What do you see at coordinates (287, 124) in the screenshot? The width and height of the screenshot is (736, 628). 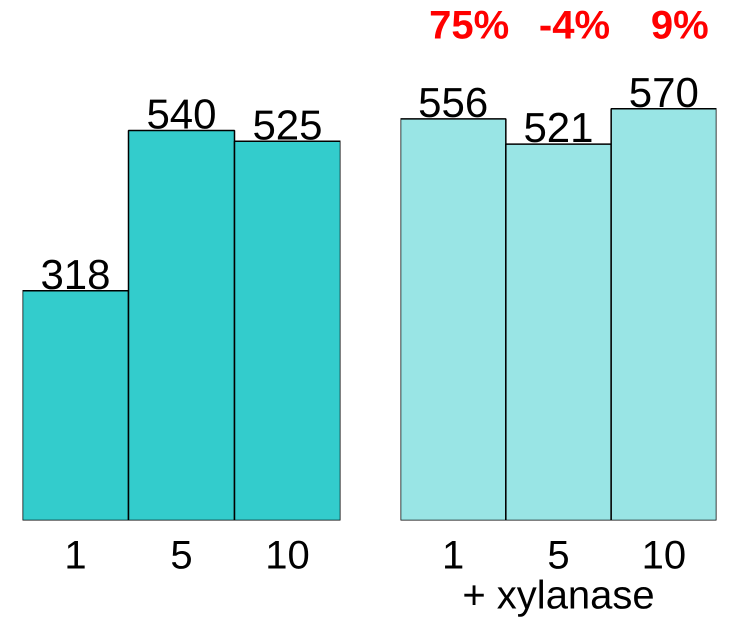 I see `data-label: 525` at bounding box center [287, 124].